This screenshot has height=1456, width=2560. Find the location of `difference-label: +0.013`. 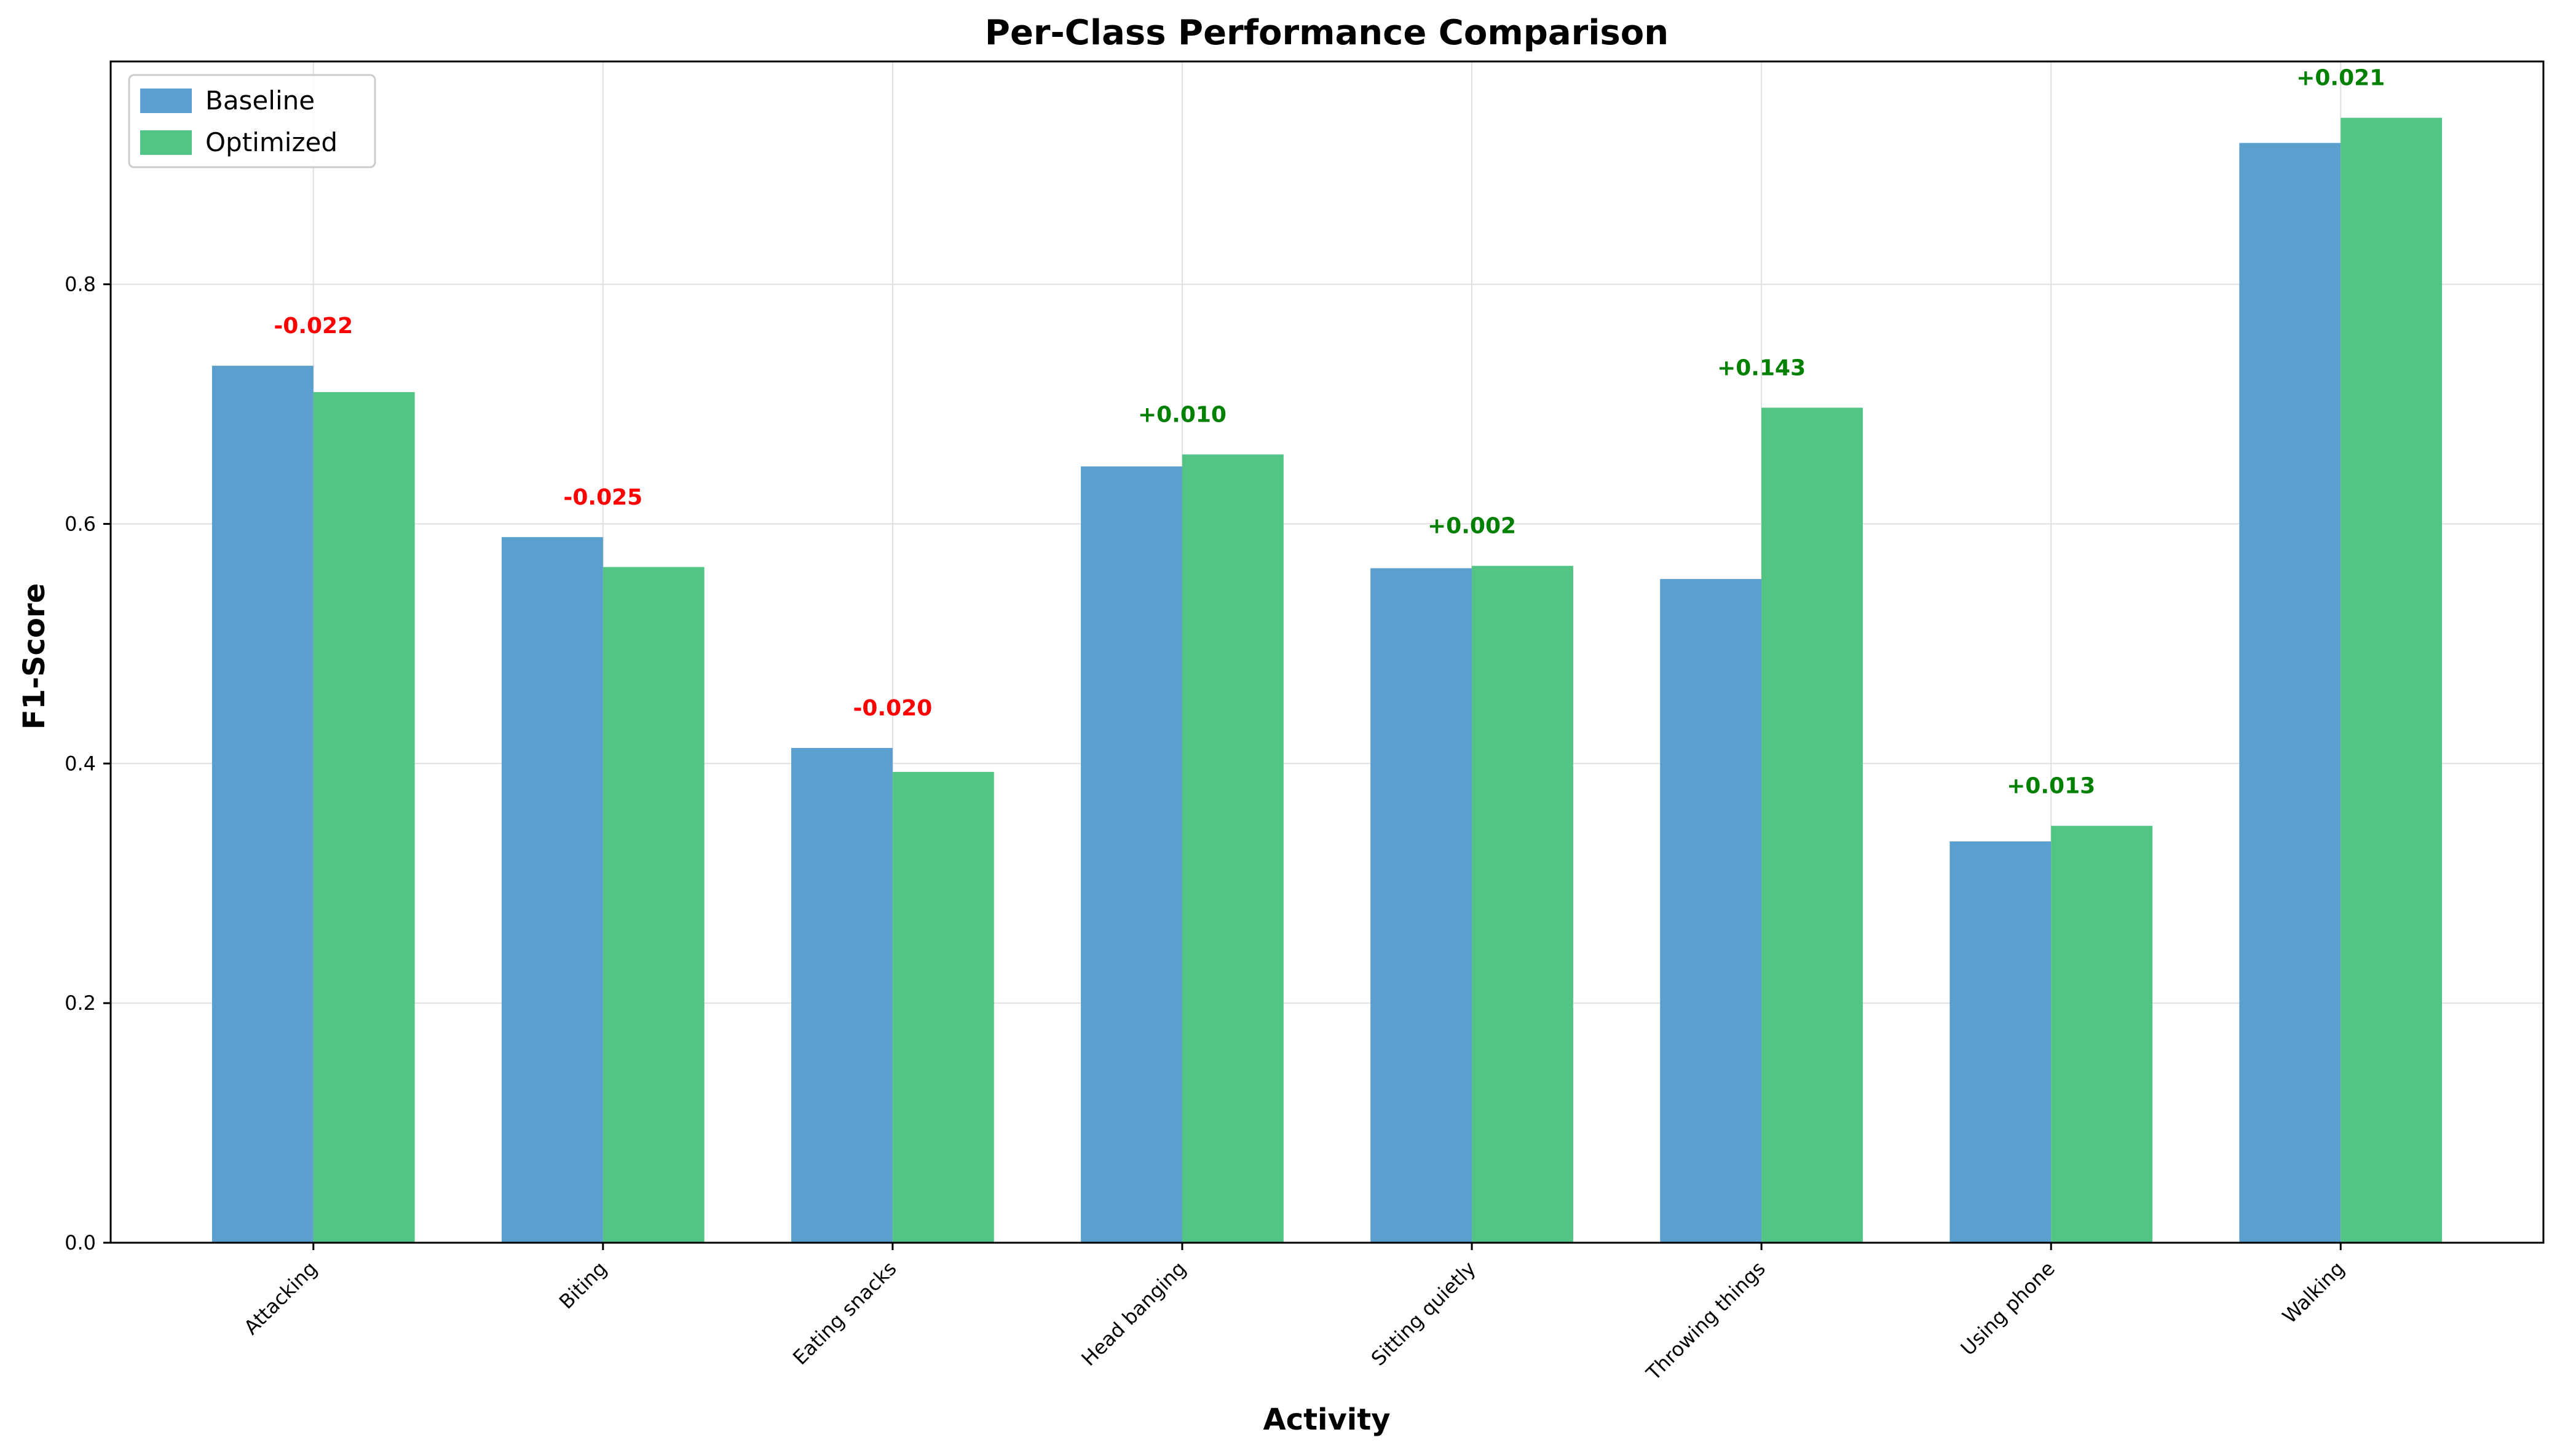

difference-label: +0.013 is located at coordinates (2051, 786).